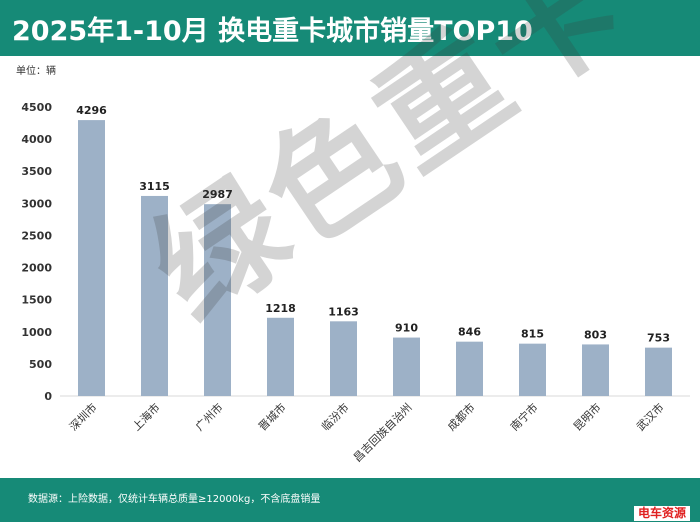 Image resolution: width=700 pixels, height=522 pixels. What do you see at coordinates (272, 31) in the screenshot?
I see `chart-title: 2025年1-10月 换电重卡城市销量TOP10` at bounding box center [272, 31].